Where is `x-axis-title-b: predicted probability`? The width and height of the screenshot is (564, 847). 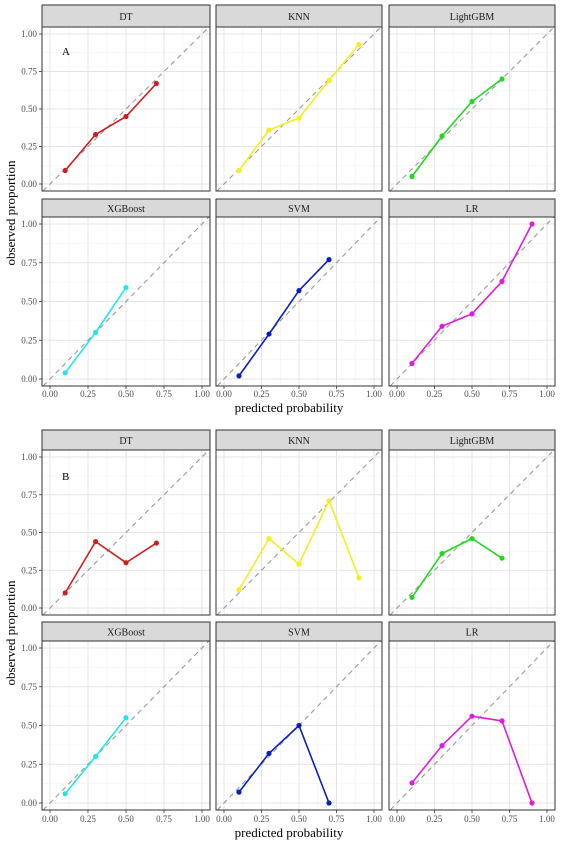
x-axis-title-b: predicted probability is located at coordinates (289, 832).